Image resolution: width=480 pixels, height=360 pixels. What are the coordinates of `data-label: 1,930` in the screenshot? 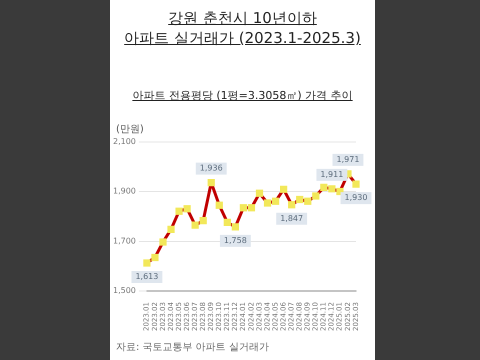 It's located at (356, 197).